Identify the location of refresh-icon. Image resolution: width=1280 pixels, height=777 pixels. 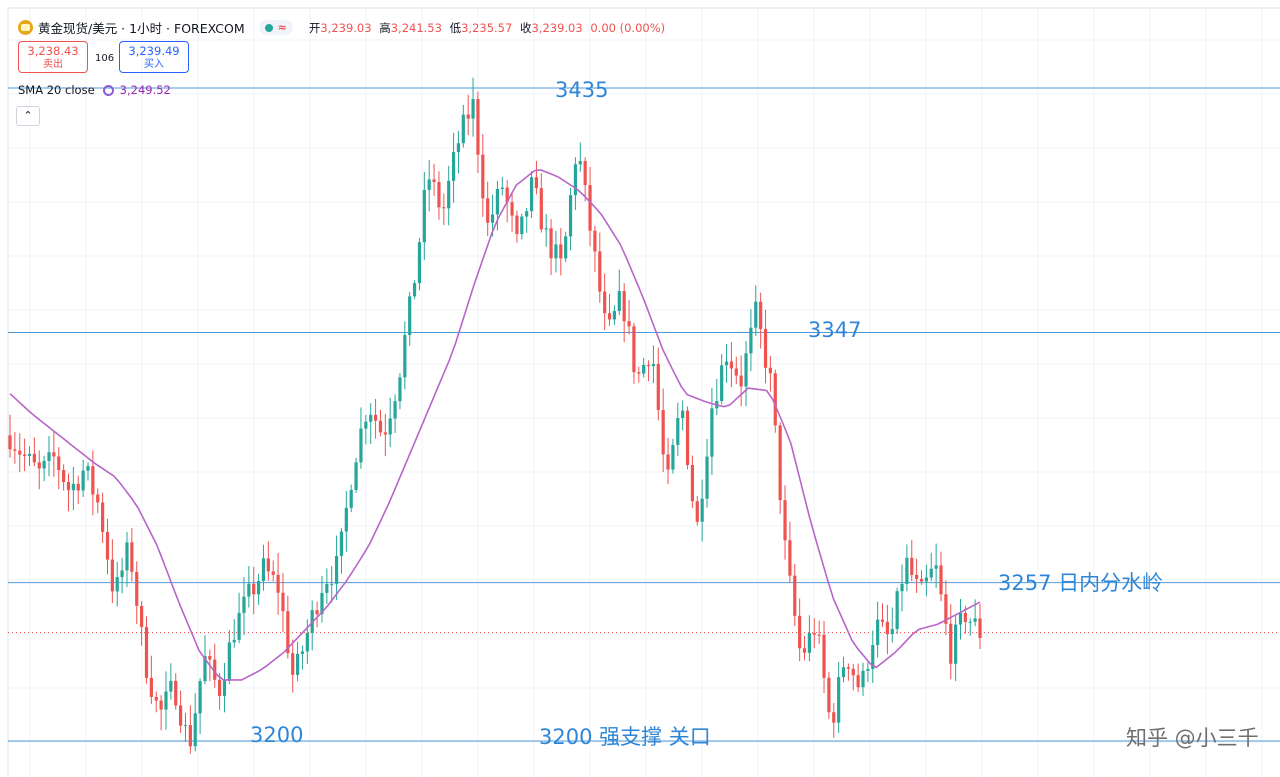
(108, 90).